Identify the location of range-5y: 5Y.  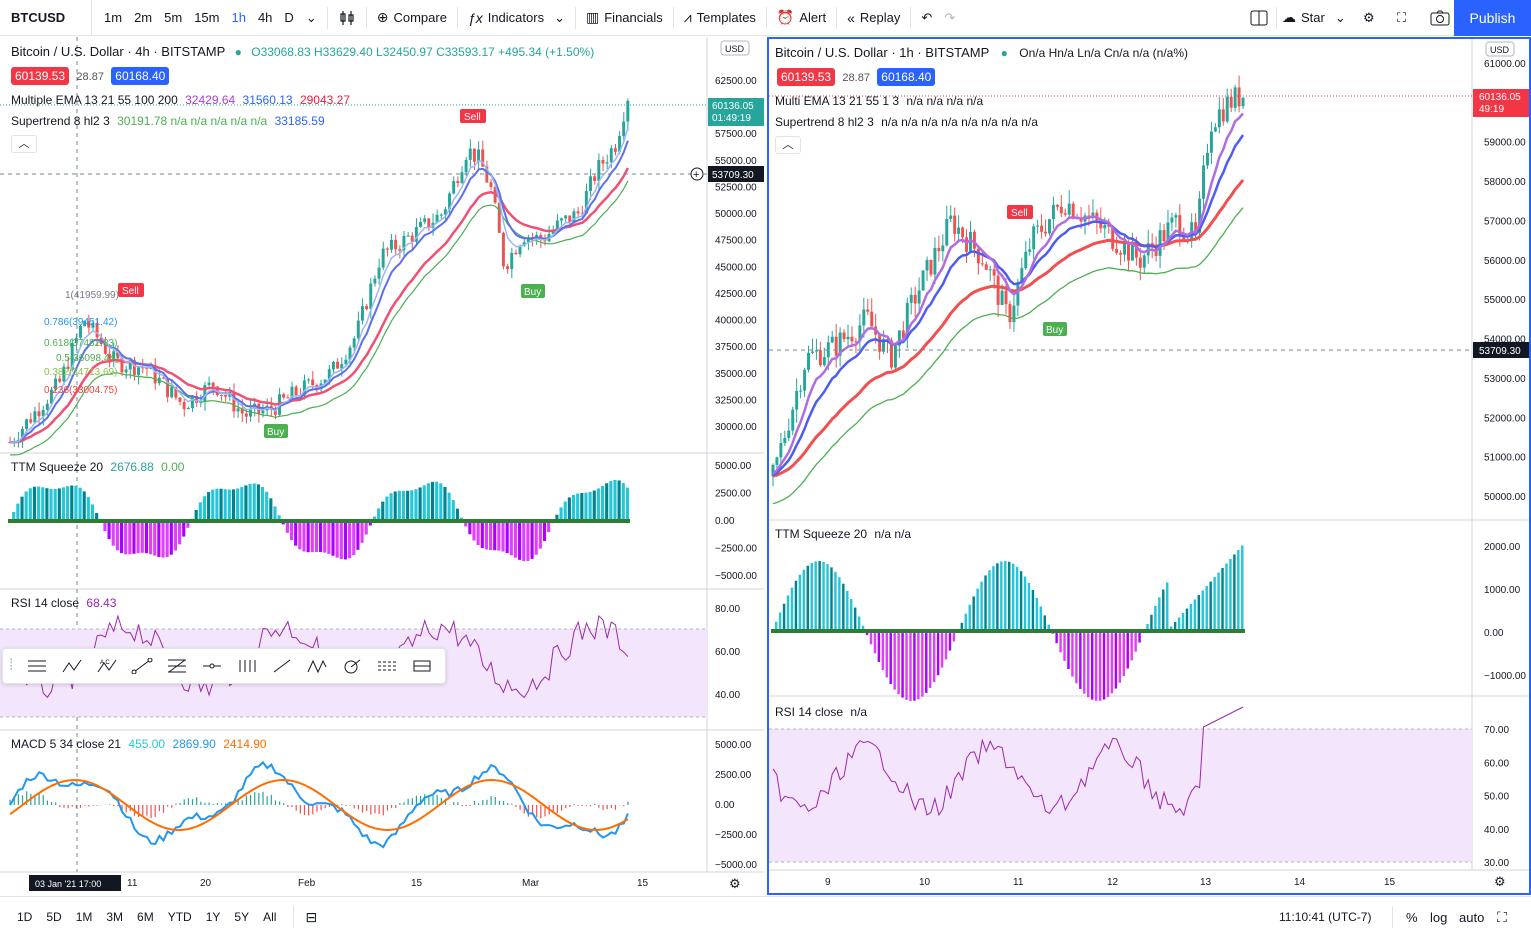
(242, 917).